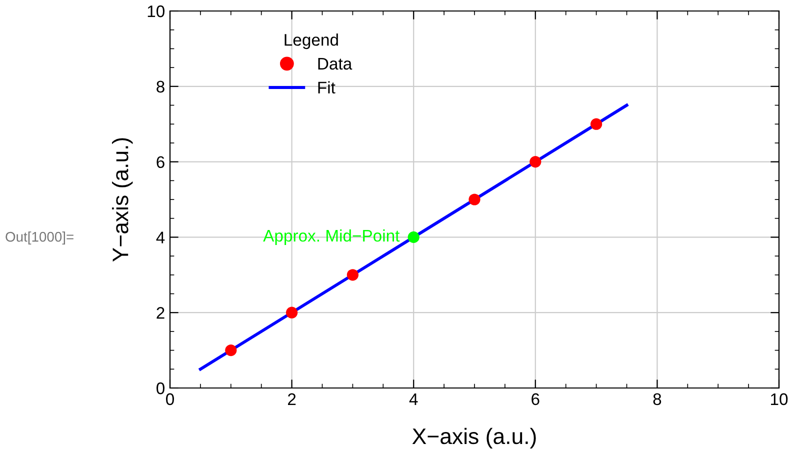  Describe the element at coordinates (779, 399) in the screenshot. I see `x-tick-label: 10` at that location.